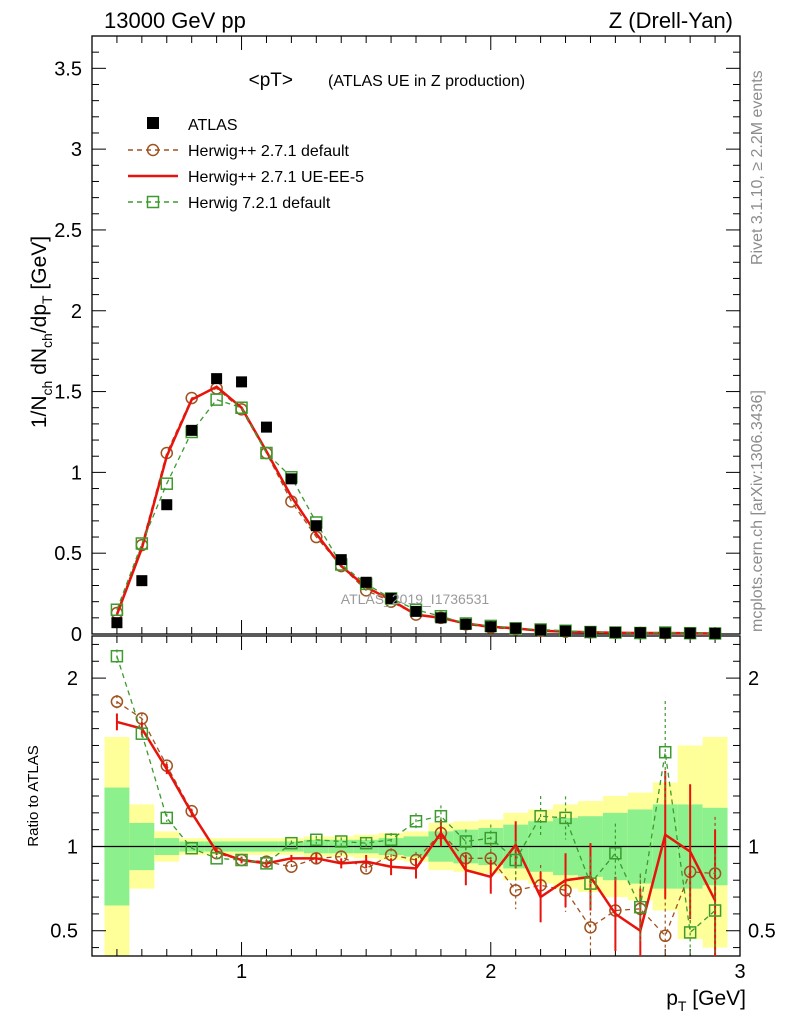  Describe the element at coordinates (276, 177) in the screenshot. I see `legend-label-ue-ee5: Herwig++ 2.7.1 UE-EE-5` at that location.